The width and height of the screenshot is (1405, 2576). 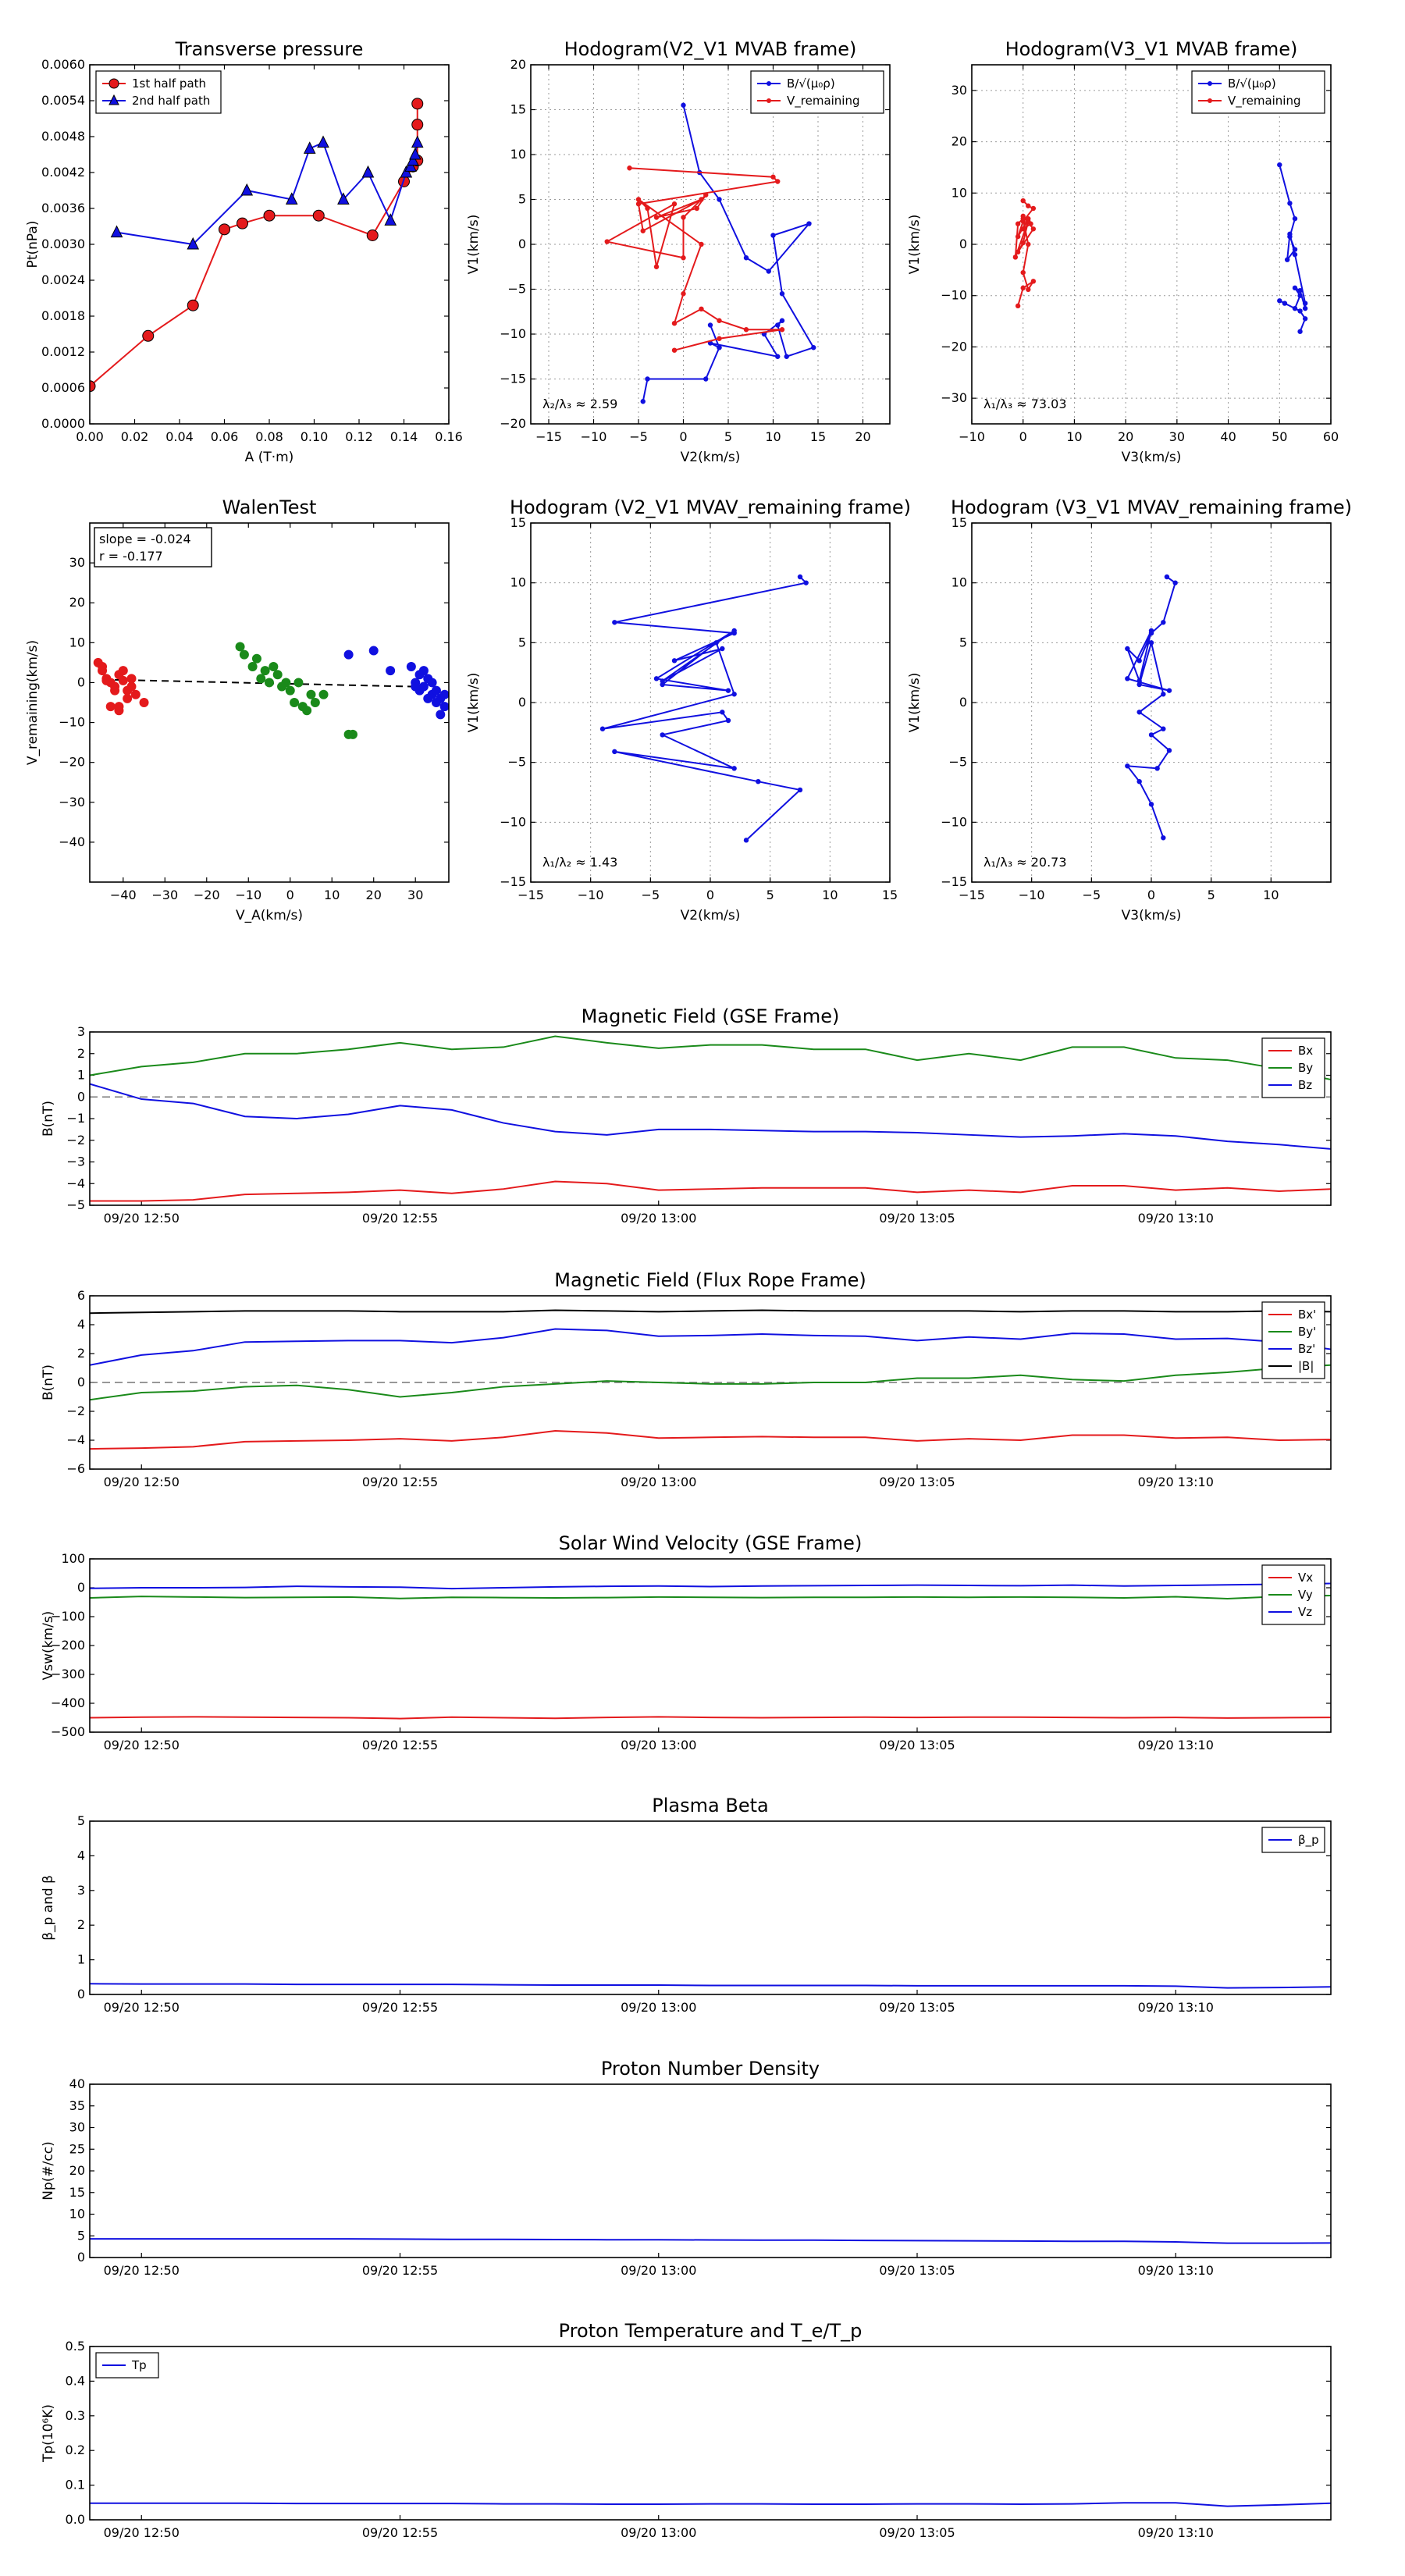 I want to click on x-tick-label: 0.12, so click(x=359, y=436).